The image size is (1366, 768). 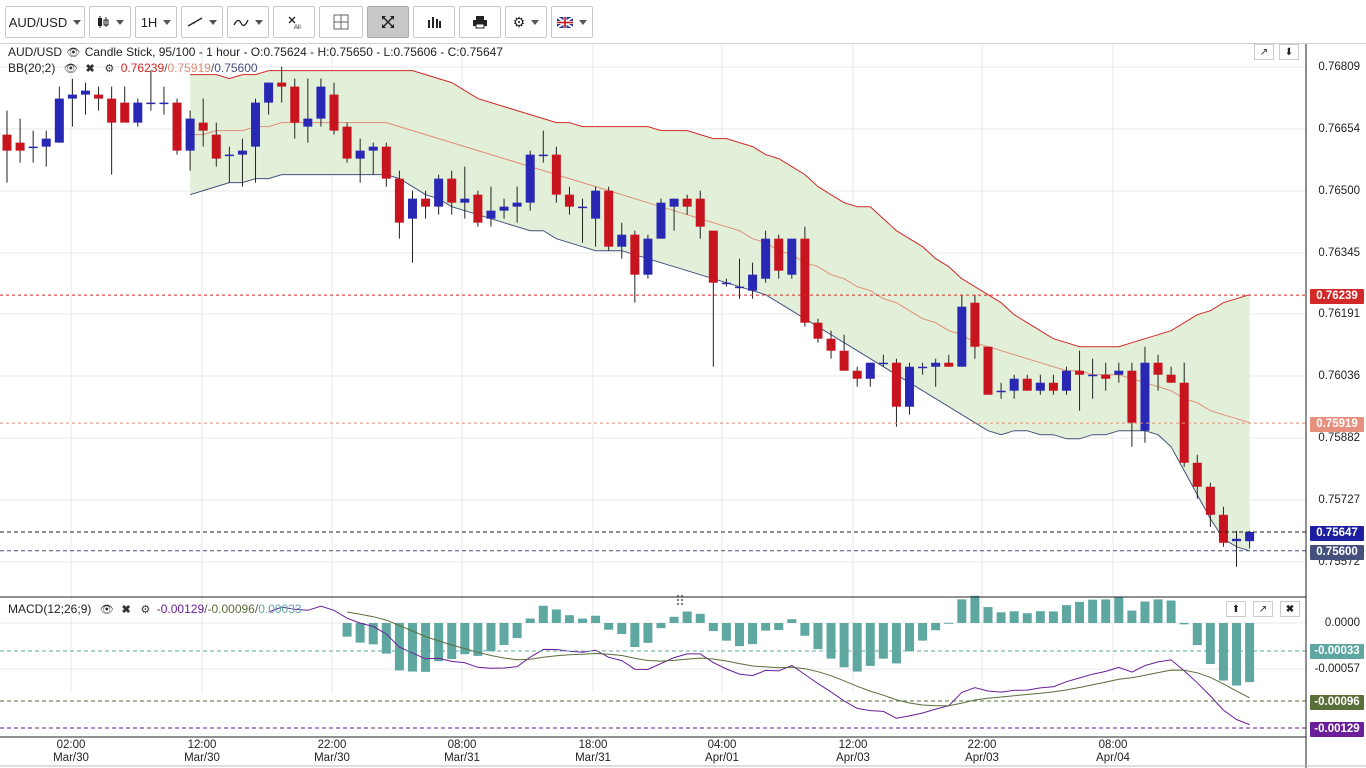 I want to click on time-tick: 08:00 Mar/31, so click(x=462, y=751).